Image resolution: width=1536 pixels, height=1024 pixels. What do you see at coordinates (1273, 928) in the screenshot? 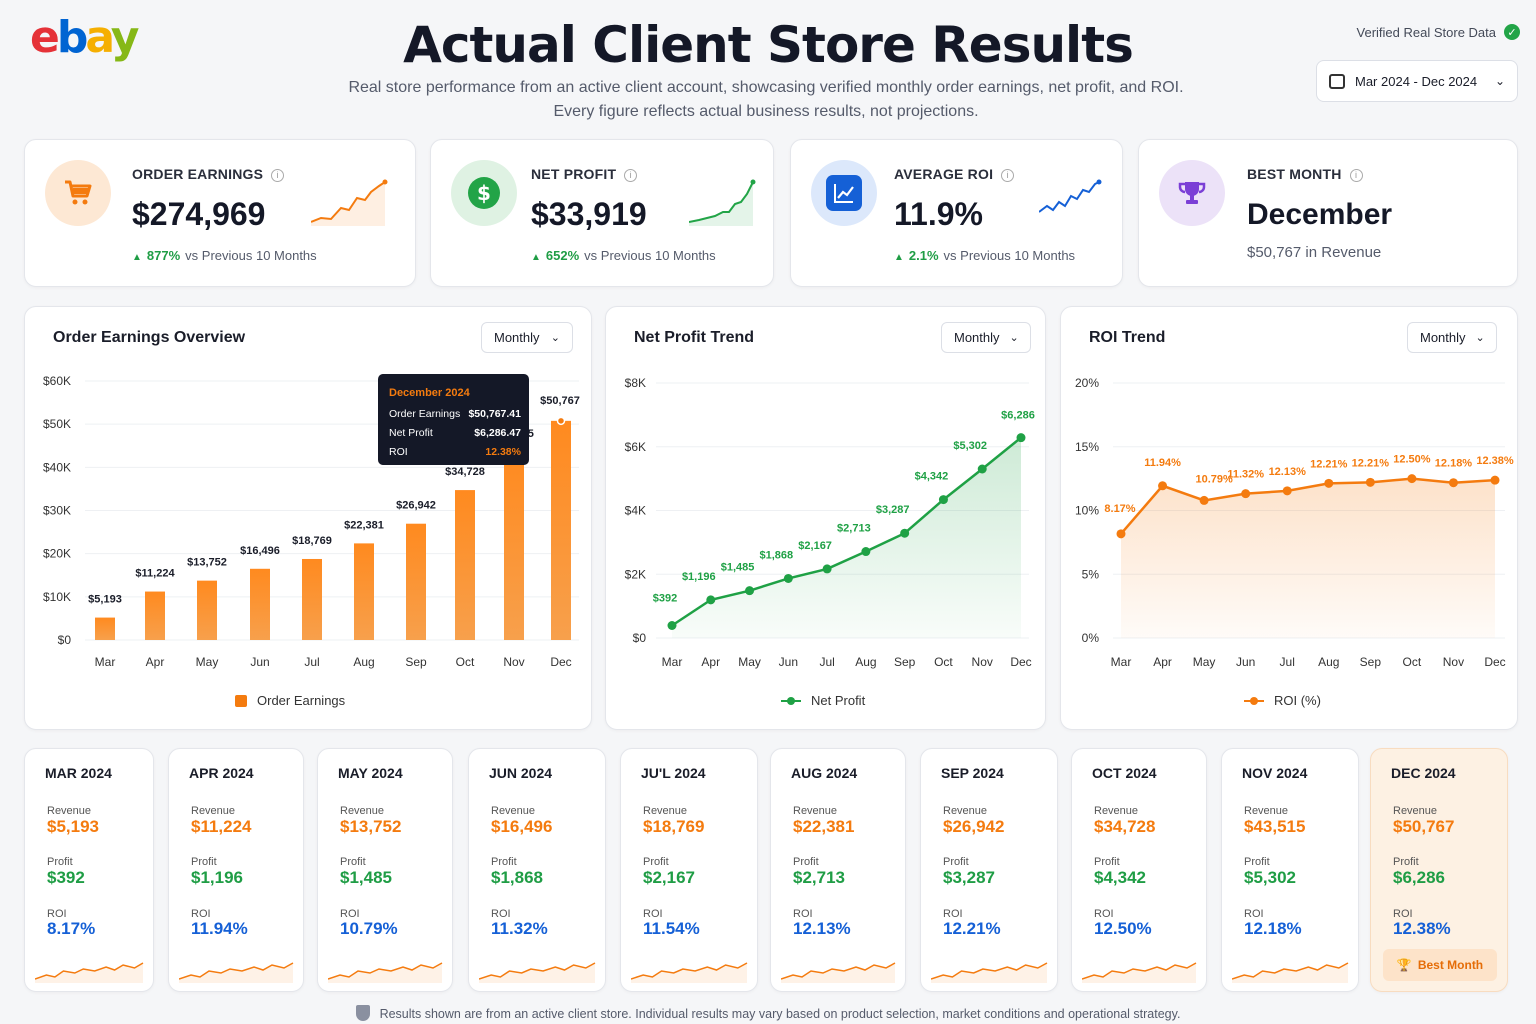
I see `month-roi-value: 12.18%` at bounding box center [1273, 928].